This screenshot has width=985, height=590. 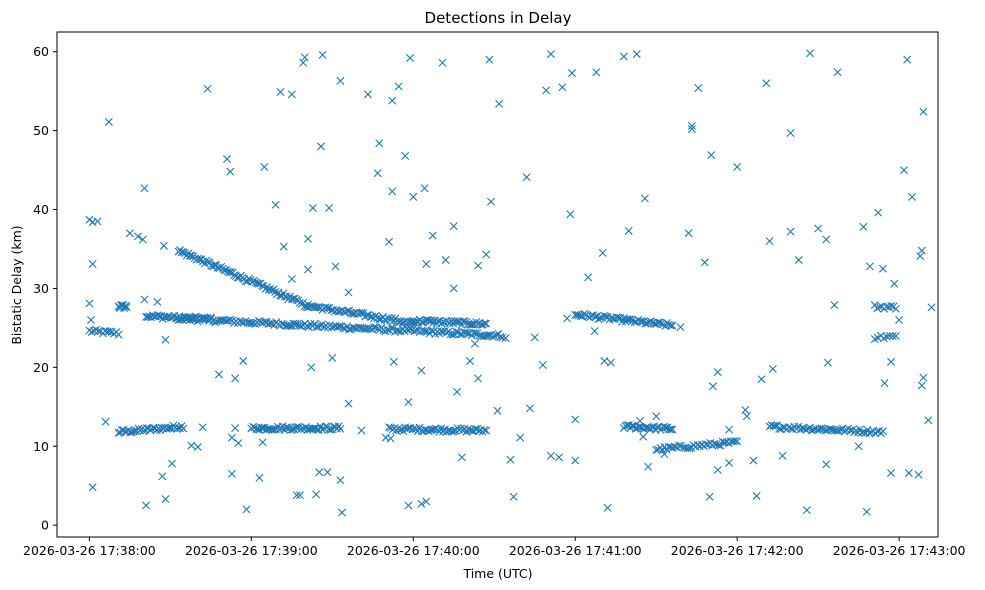 I want to click on chart-title: Detections in Delay, so click(x=498, y=18).